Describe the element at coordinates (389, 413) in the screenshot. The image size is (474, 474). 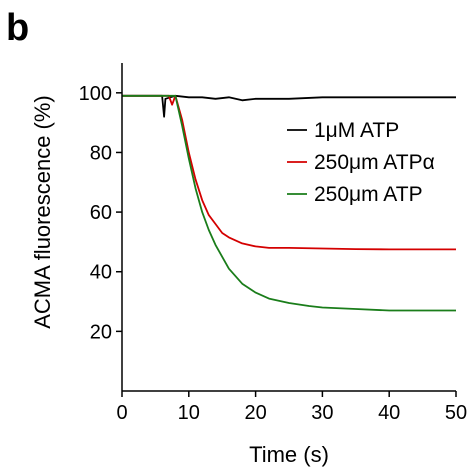
I see `x-tick-label-40: 40` at that location.